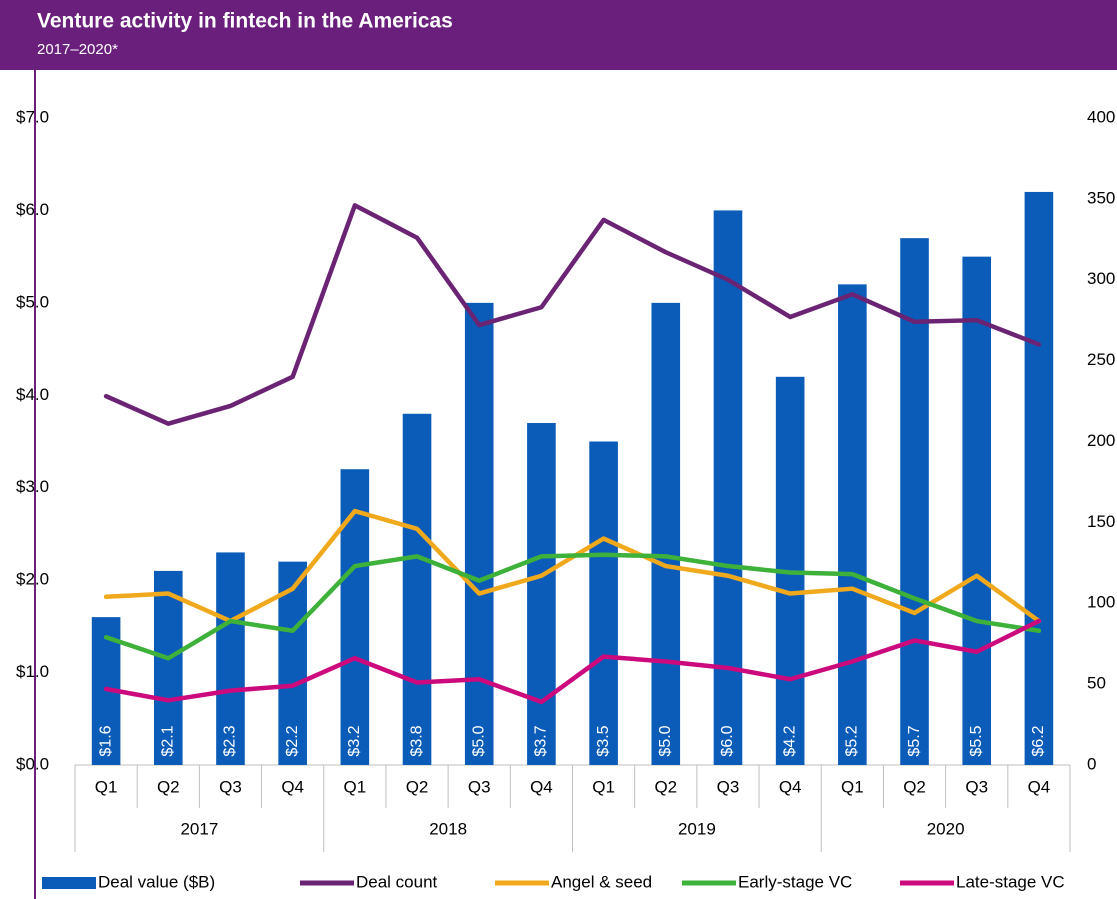 The height and width of the screenshot is (899, 1117). What do you see at coordinates (32, 394) in the screenshot?
I see `y-tick-label: $4.0` at bounding box center [32, 394].